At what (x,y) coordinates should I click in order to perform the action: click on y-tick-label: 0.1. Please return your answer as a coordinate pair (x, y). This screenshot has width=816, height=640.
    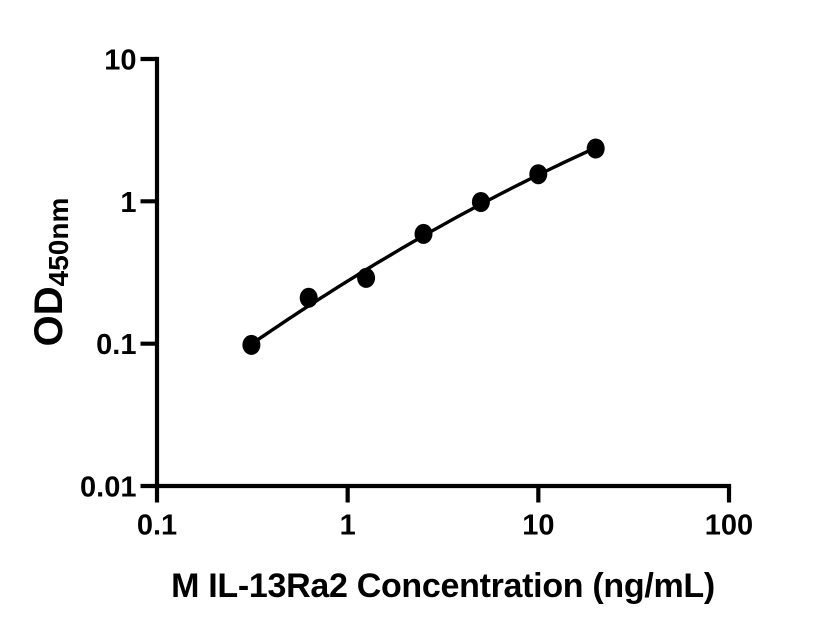
    Looking at the image, I should click on (116, 345).